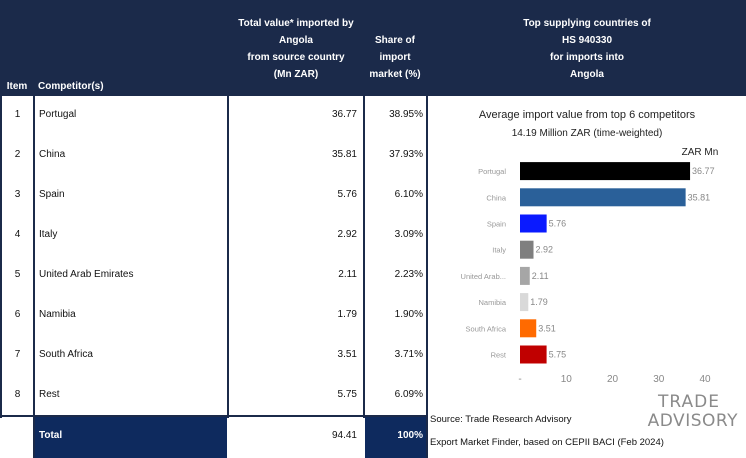  What do you see at coordinates (659, 379) in the screenshot?
I see `x-tick-label: 30` at bounding box center [659, 379].